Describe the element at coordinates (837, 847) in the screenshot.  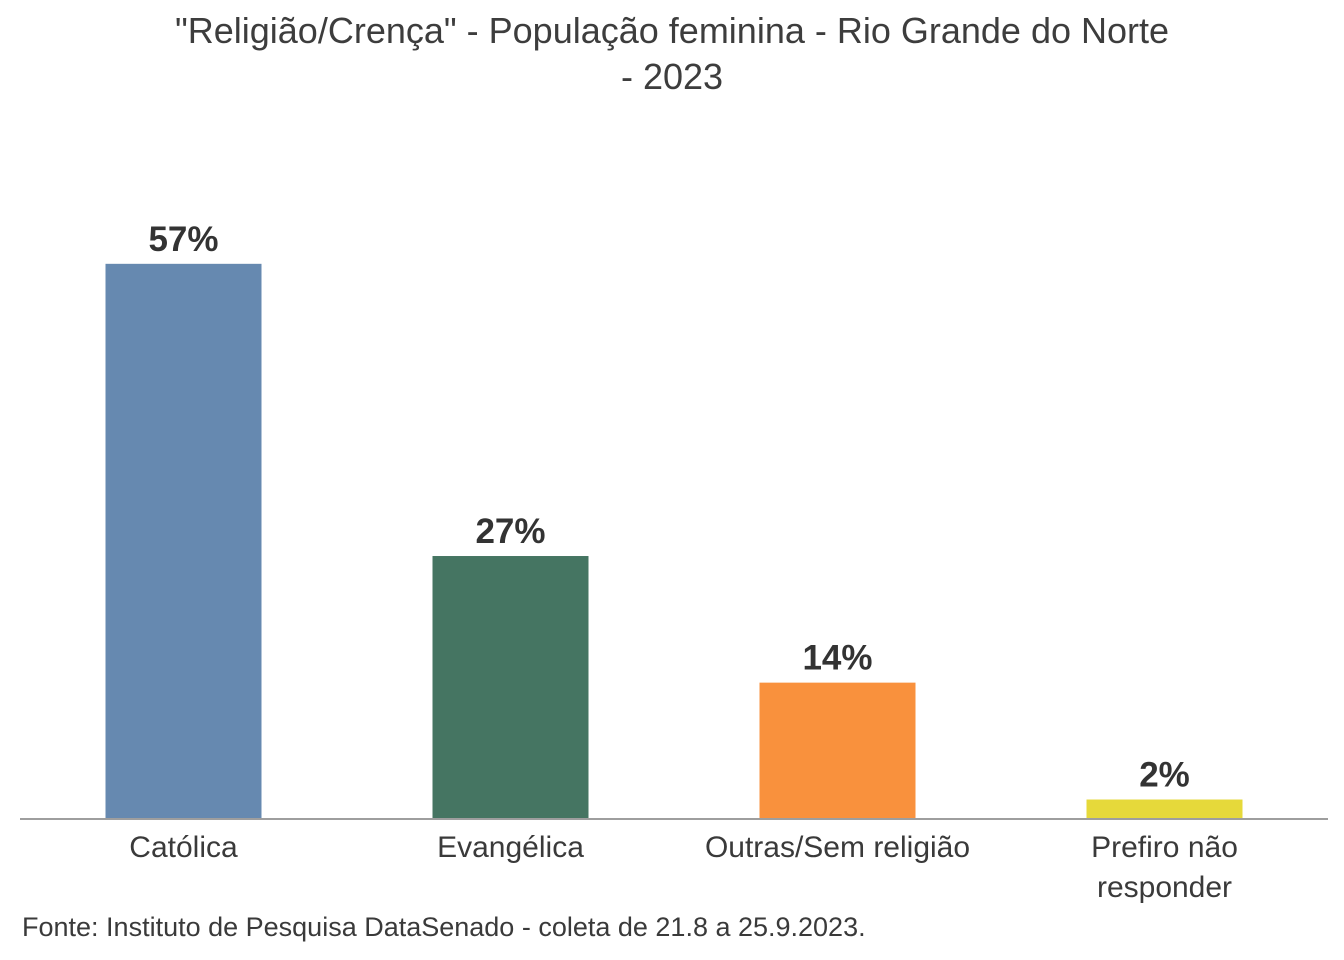
I see `category-label-2: Outras/Sem religião` at that location.